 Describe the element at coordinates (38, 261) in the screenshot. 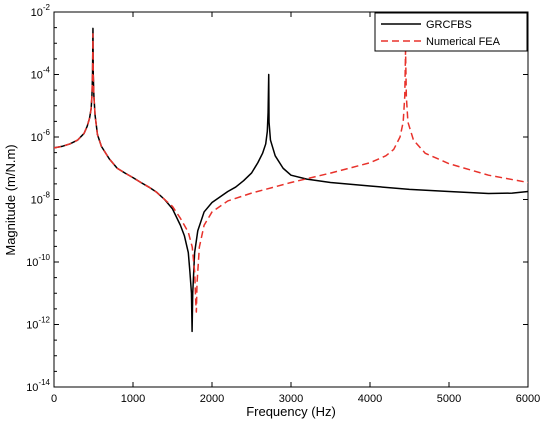

I see `y-tick-label: 10⁻¹⁰` at that location.